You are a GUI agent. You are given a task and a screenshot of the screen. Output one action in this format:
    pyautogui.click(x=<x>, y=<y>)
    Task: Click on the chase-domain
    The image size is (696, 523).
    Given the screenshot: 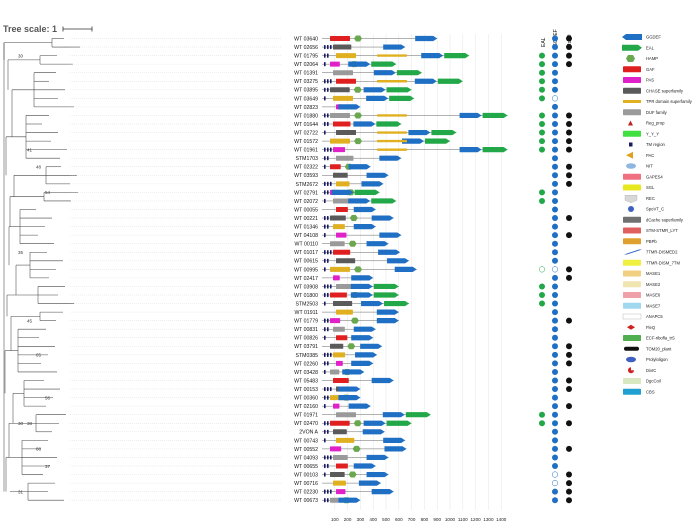 What is the action you would take?
    pyautogui.click(x=340, y=90)
    